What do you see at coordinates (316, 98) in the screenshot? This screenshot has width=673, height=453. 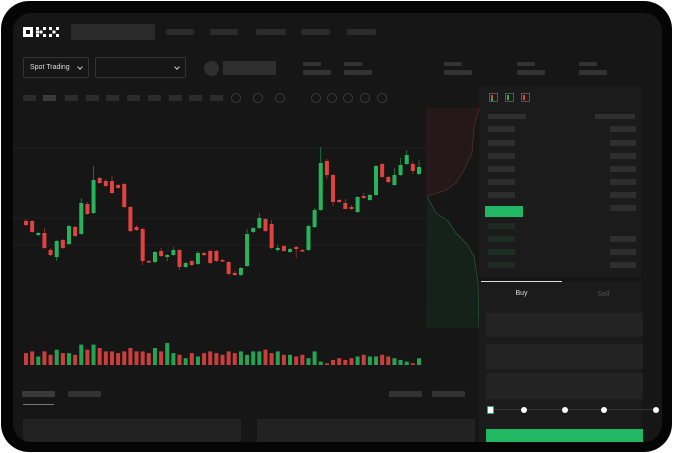 I see `line-tool-icon` at bounding box center [316, 98].